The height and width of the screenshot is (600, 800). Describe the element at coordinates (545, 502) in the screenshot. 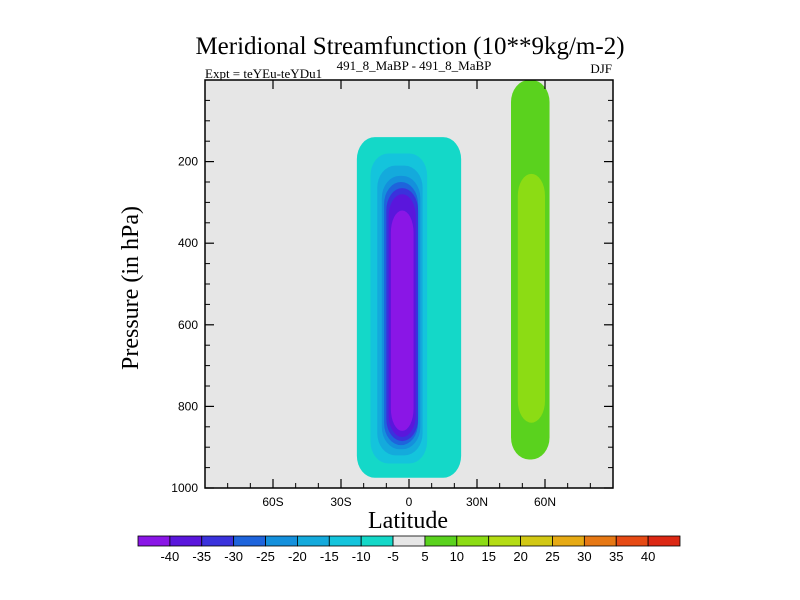

I see `x-tick-label: 60N` at that location.